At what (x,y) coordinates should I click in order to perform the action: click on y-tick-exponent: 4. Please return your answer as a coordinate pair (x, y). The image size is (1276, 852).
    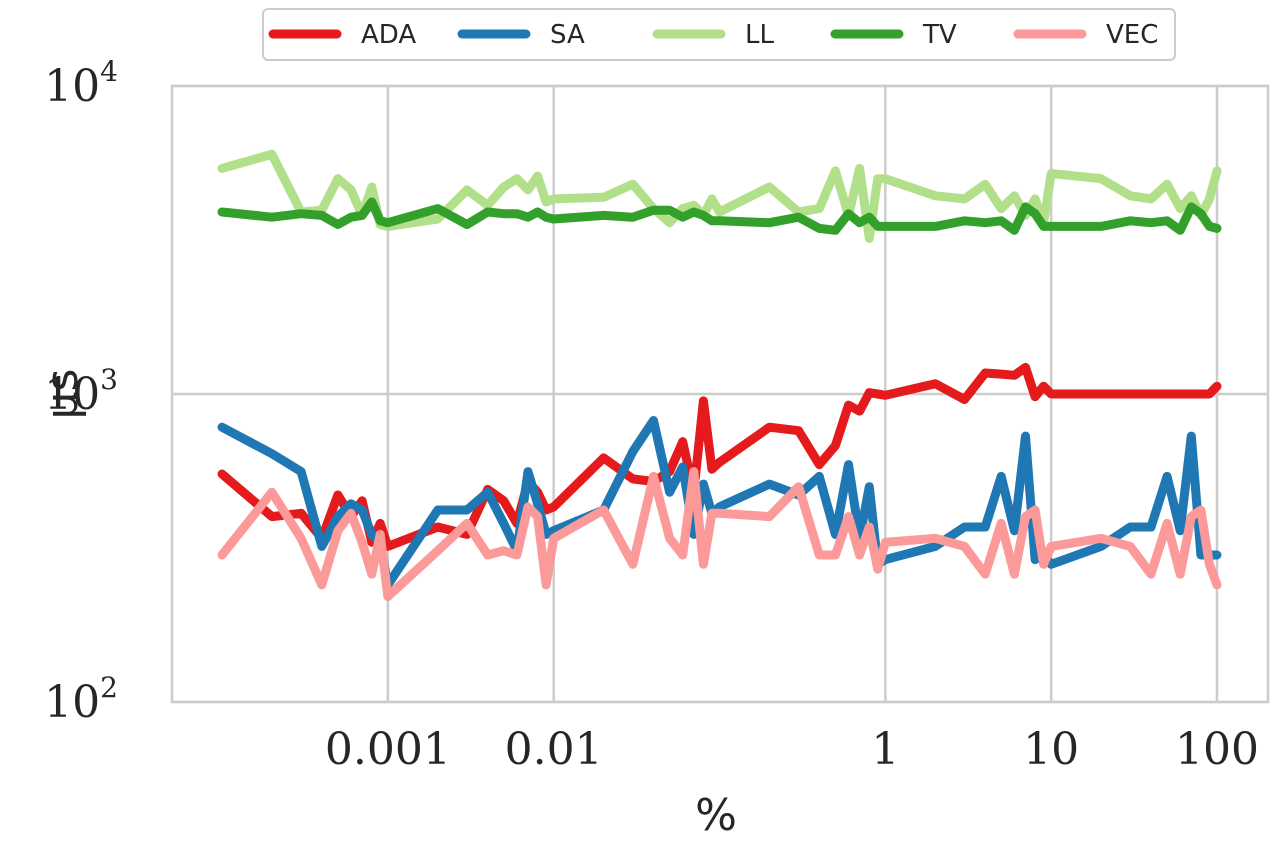
    Looking at the image, I should click on (109, 71).